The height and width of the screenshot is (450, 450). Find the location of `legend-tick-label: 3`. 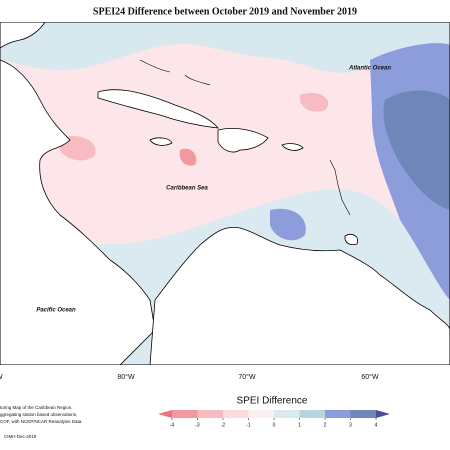

legend-tick-label: 3 is located at coordinates (350, 425).